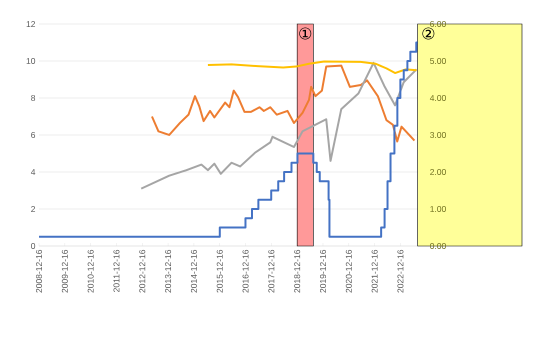 Image resolution: width=535 pixels, height=339 pixels. Describe the element at coordinates (116, 271) in the screenshot. I see `x-tick-label: 2011-12-16` at that location.